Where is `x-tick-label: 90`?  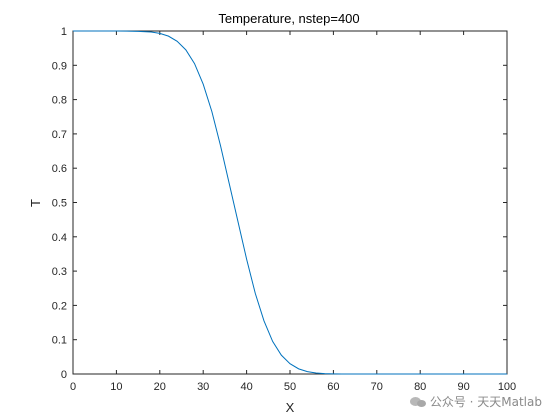 x-tick-label: 90 is located at coordinates (463, 387).